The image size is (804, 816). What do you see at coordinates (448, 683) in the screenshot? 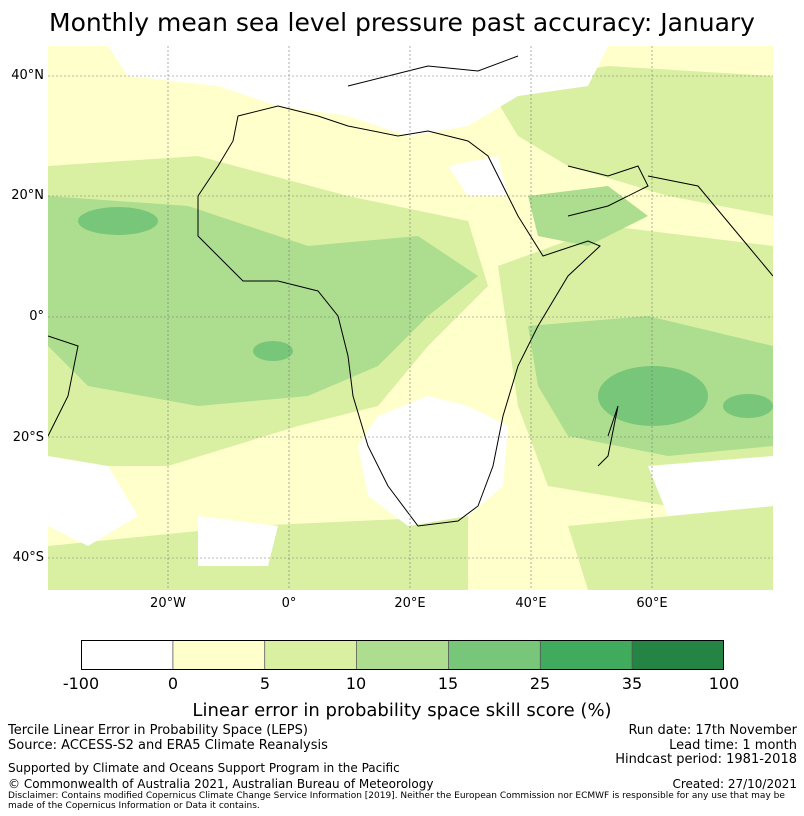
I see `colorbar-tick-label: 15` at bounding box center [448, 683].